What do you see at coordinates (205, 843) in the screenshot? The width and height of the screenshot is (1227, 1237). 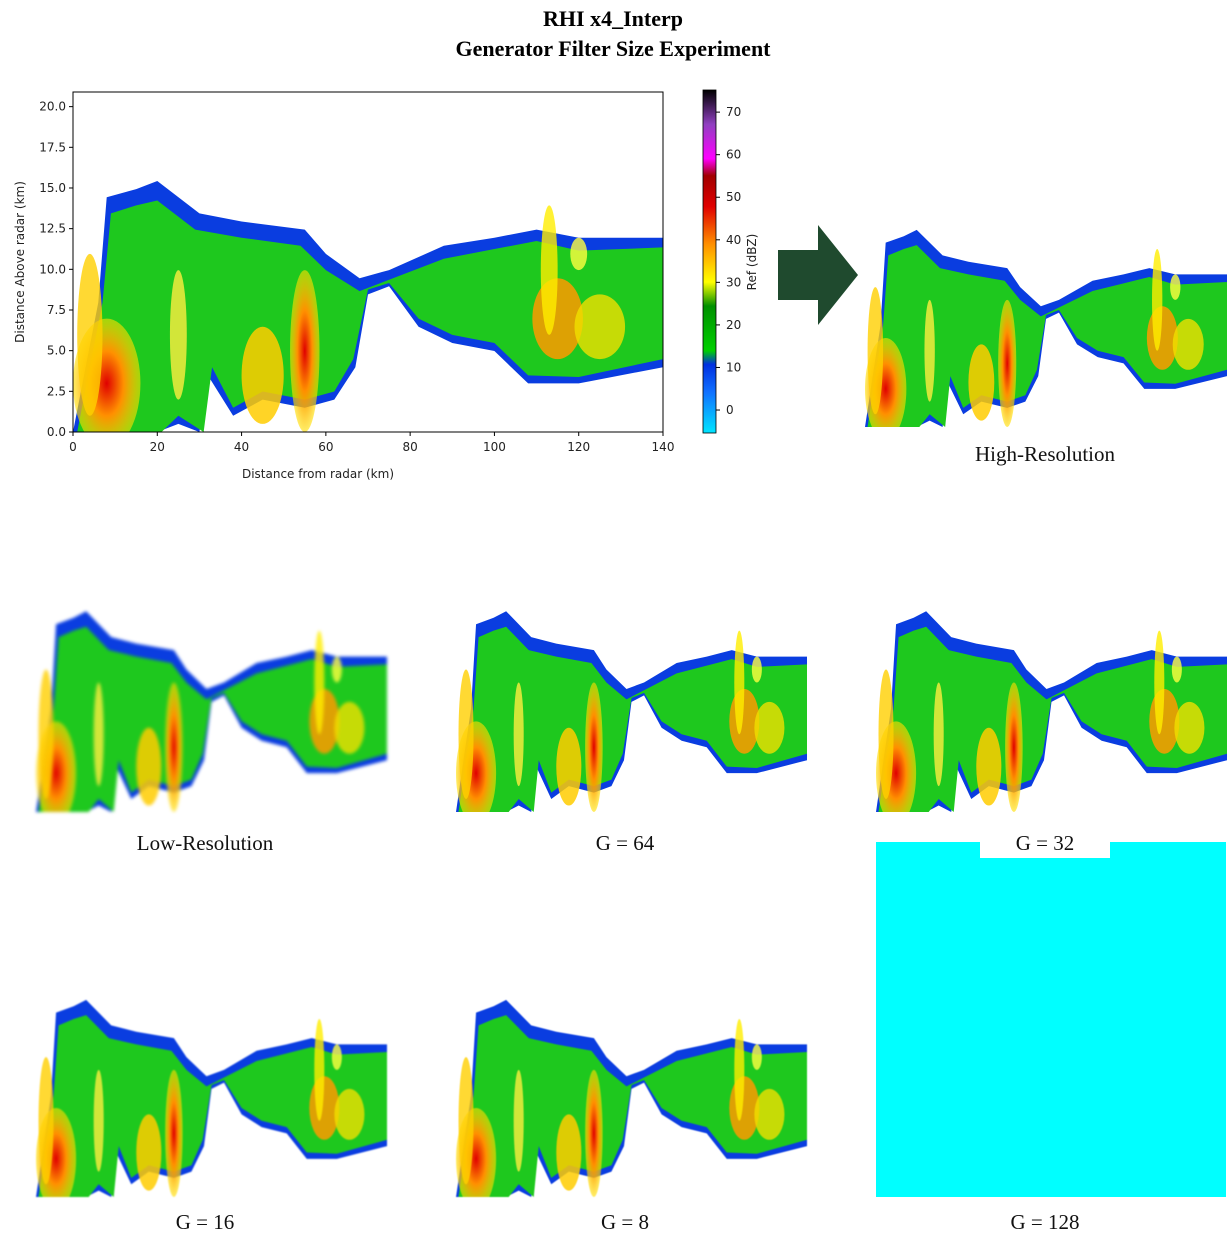 I see `panel-label: Low-Resolution` at bounding box center [205, 843].